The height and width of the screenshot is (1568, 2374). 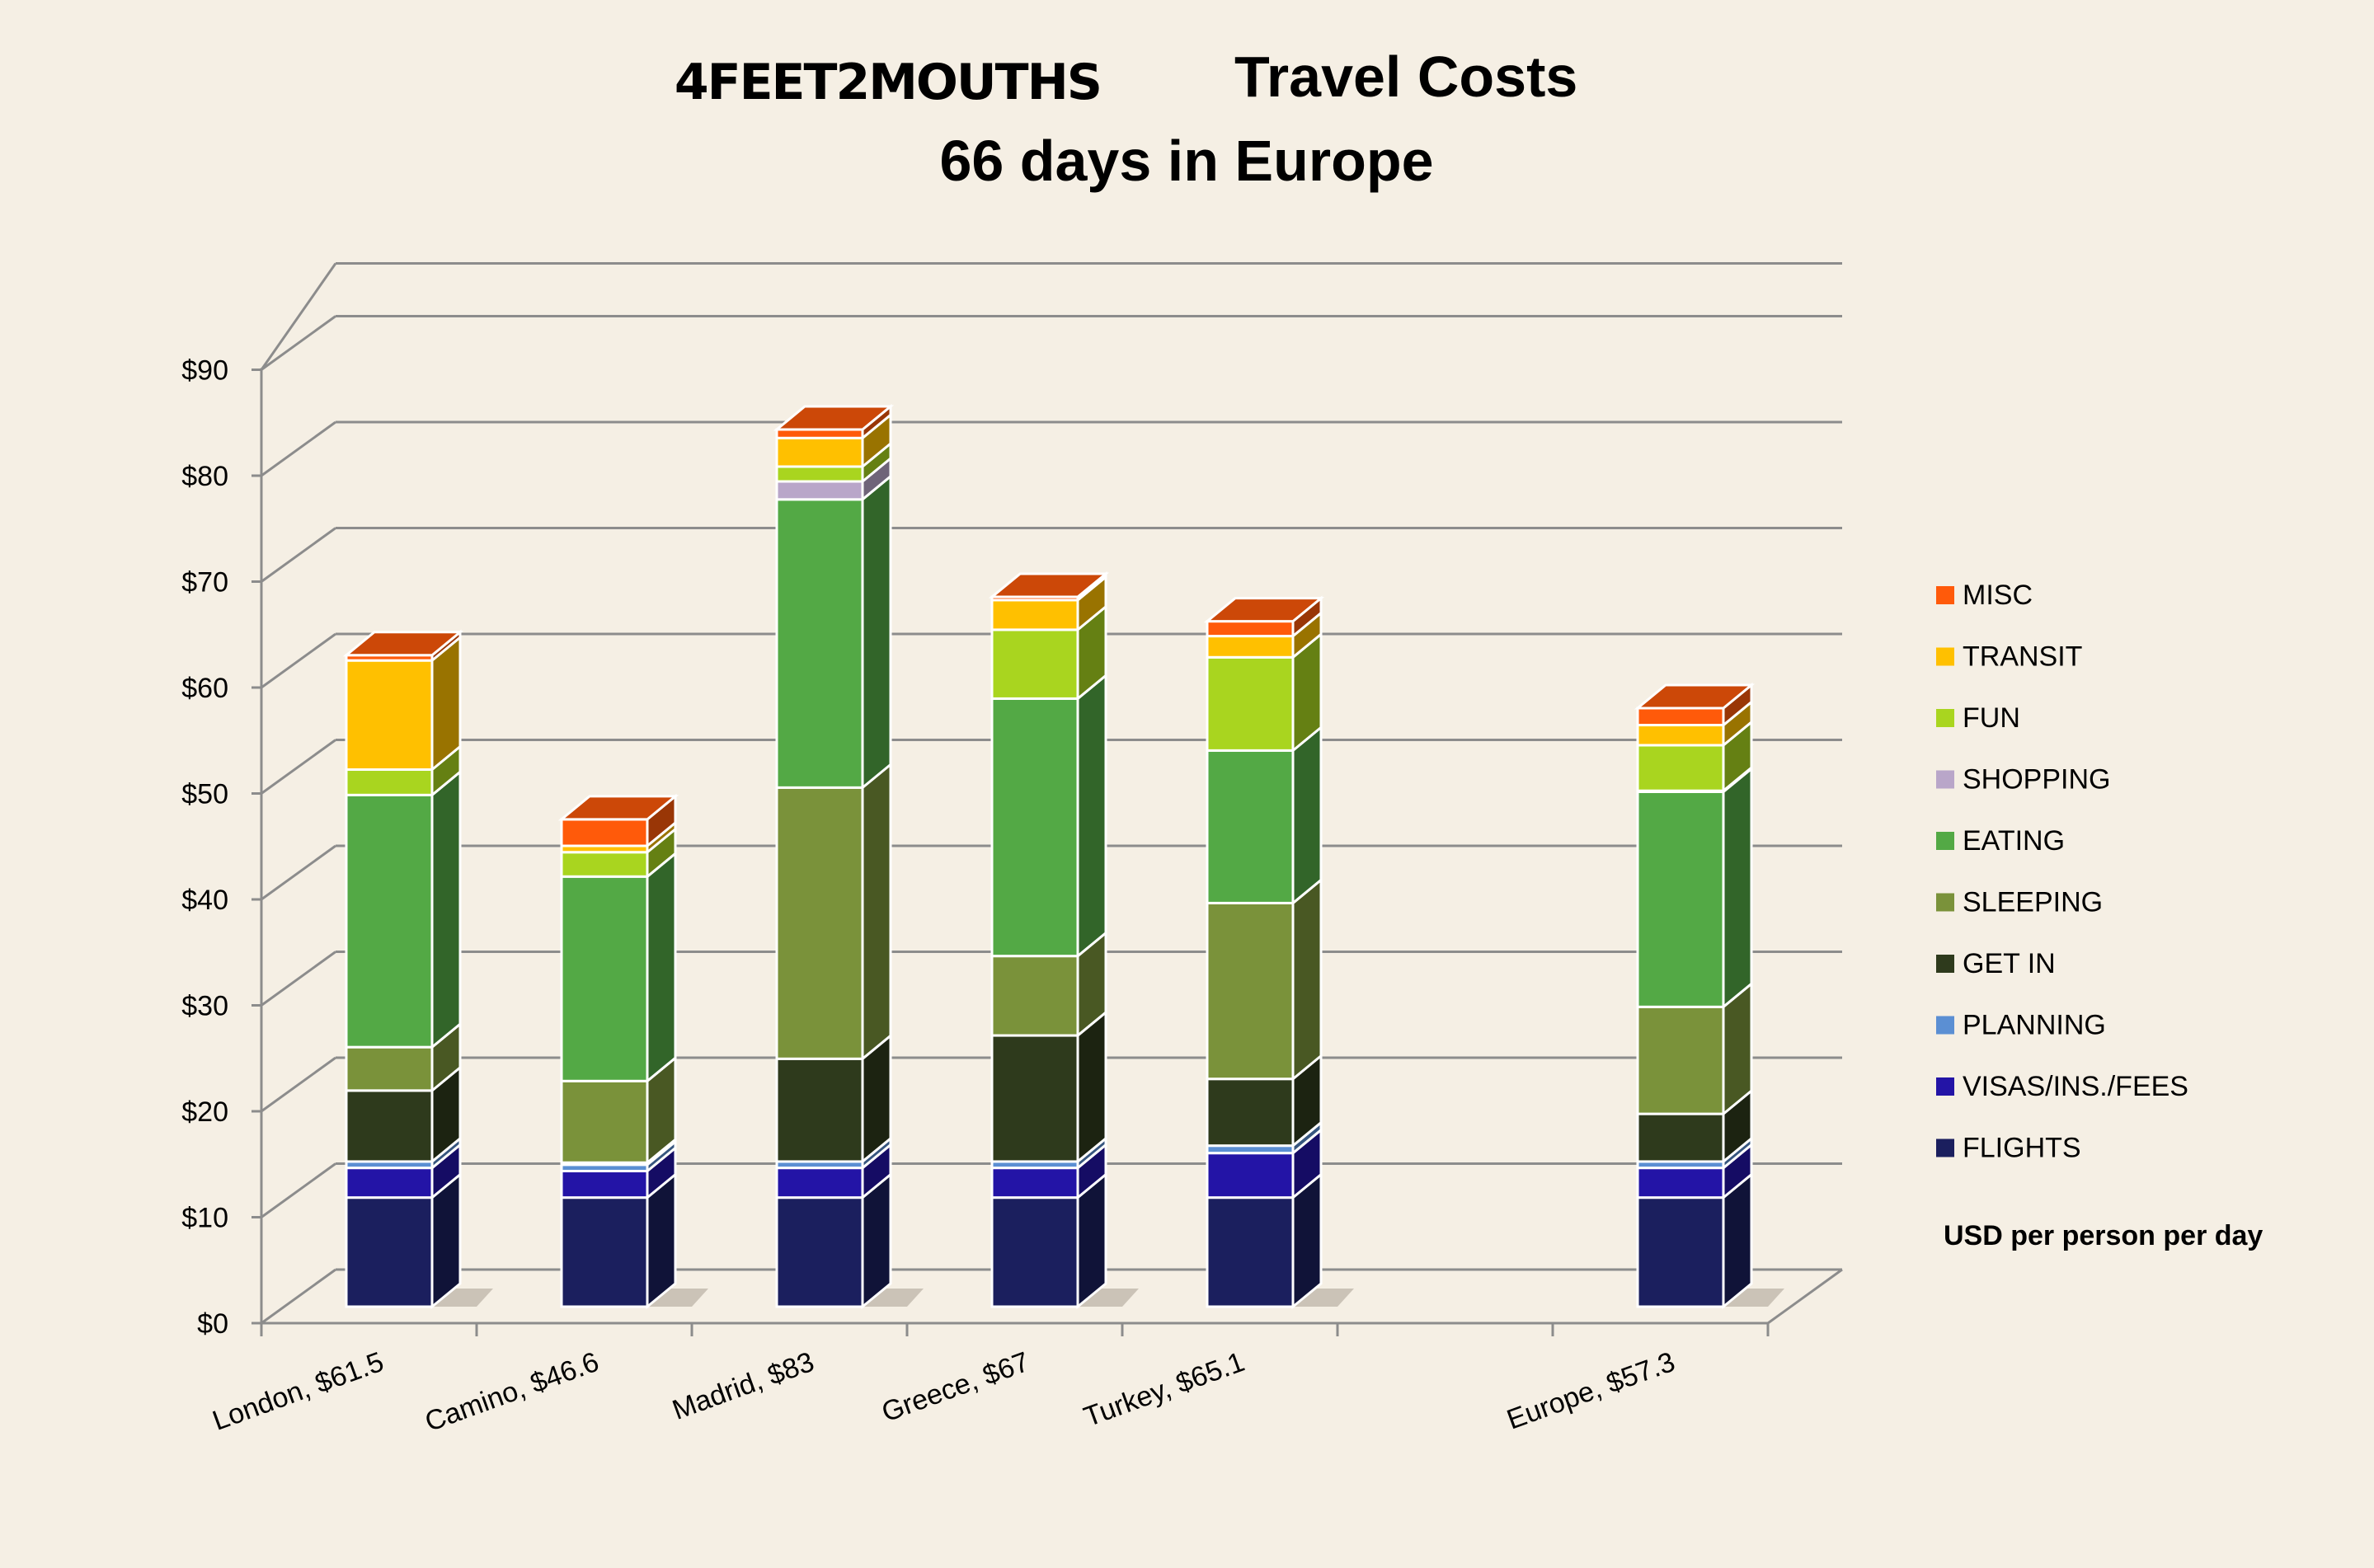 What do you see at coordinates (1405, 77) in the screenshot?
I see `chart-title-rest: Travel Costs` at bounding box center [1405, 77].